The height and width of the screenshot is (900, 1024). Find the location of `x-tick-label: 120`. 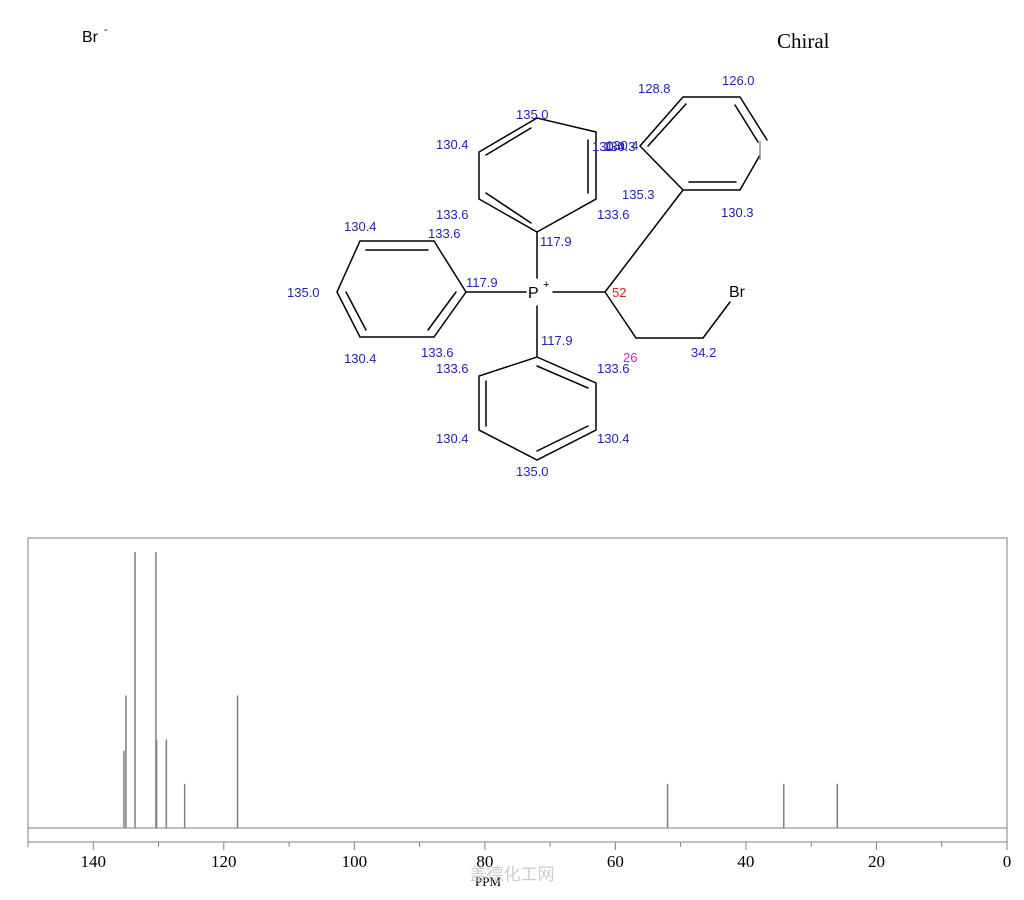

x-tick-label: 120 is located at coordinates (224, 861).